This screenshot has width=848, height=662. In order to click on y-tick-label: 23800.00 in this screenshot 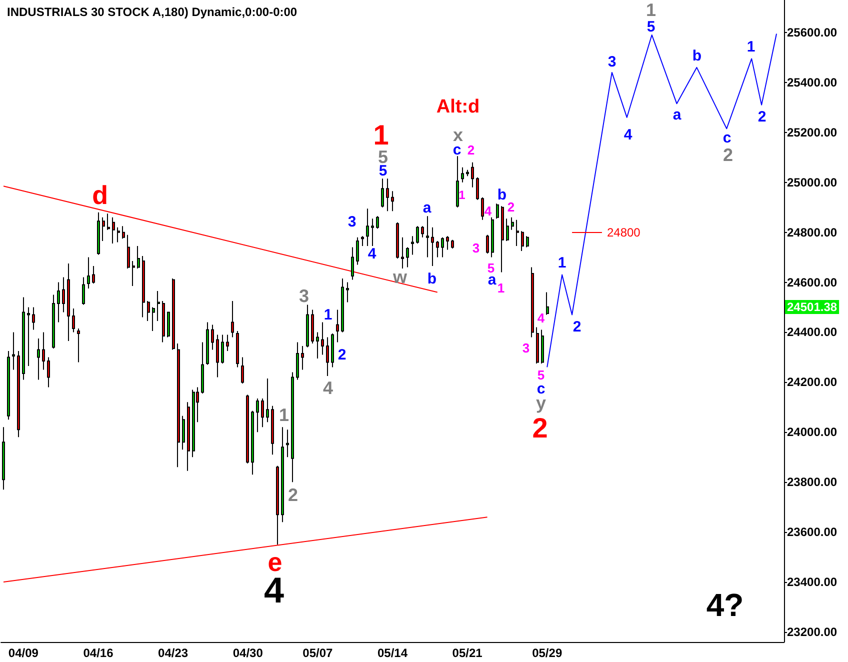, I will do `click(812, 482)`.